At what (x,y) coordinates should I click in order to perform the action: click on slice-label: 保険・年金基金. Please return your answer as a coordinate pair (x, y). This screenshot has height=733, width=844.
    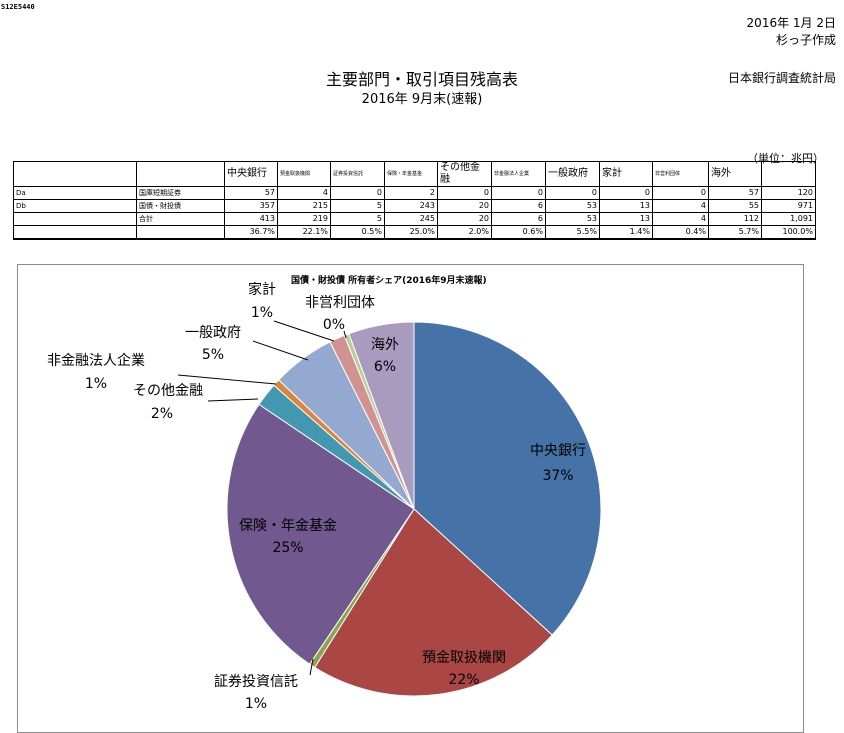
    Looking at the image, I should click on (288, 525).